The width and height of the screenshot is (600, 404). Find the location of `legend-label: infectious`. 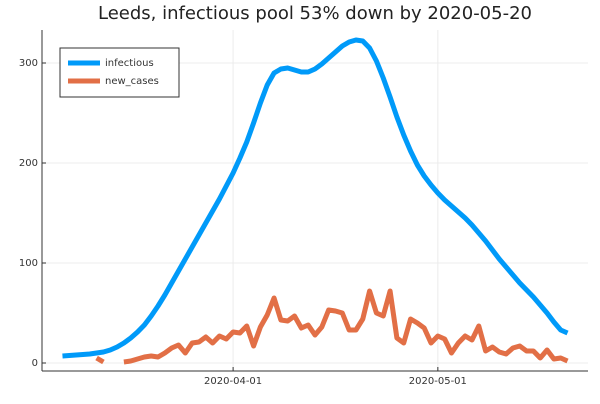

legend-label: infectious is located at coordinates (129, 63).